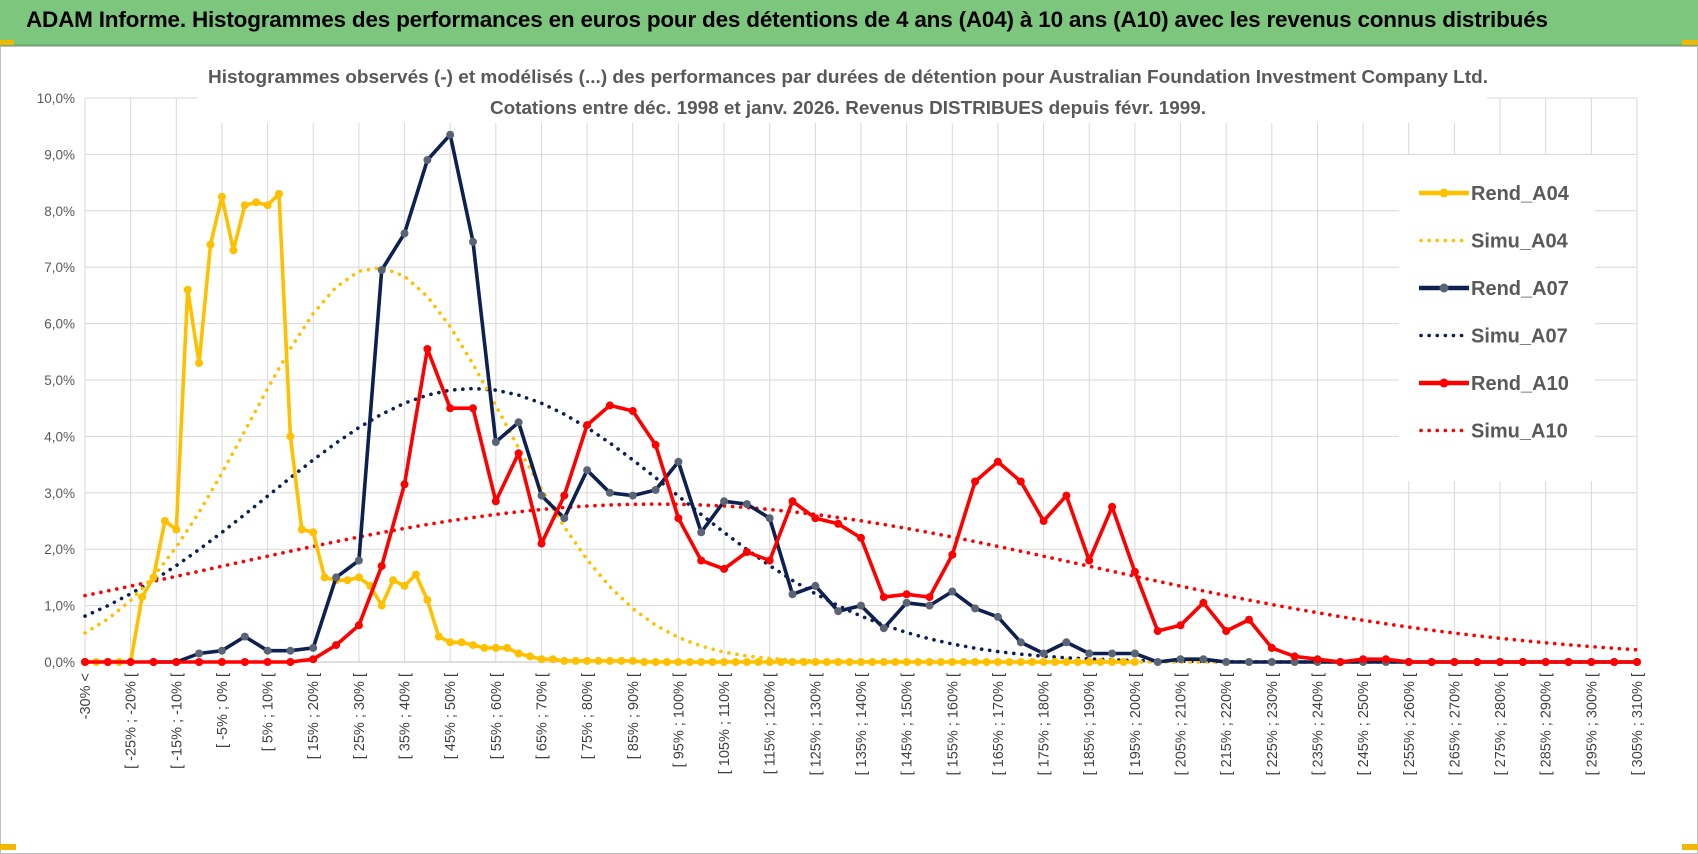 The image size is (1698, 854). Describe the element at coordinates (1501, 724) in the screenshot. I see `x-tick-label: [ 275% ; 280% [` at that location.